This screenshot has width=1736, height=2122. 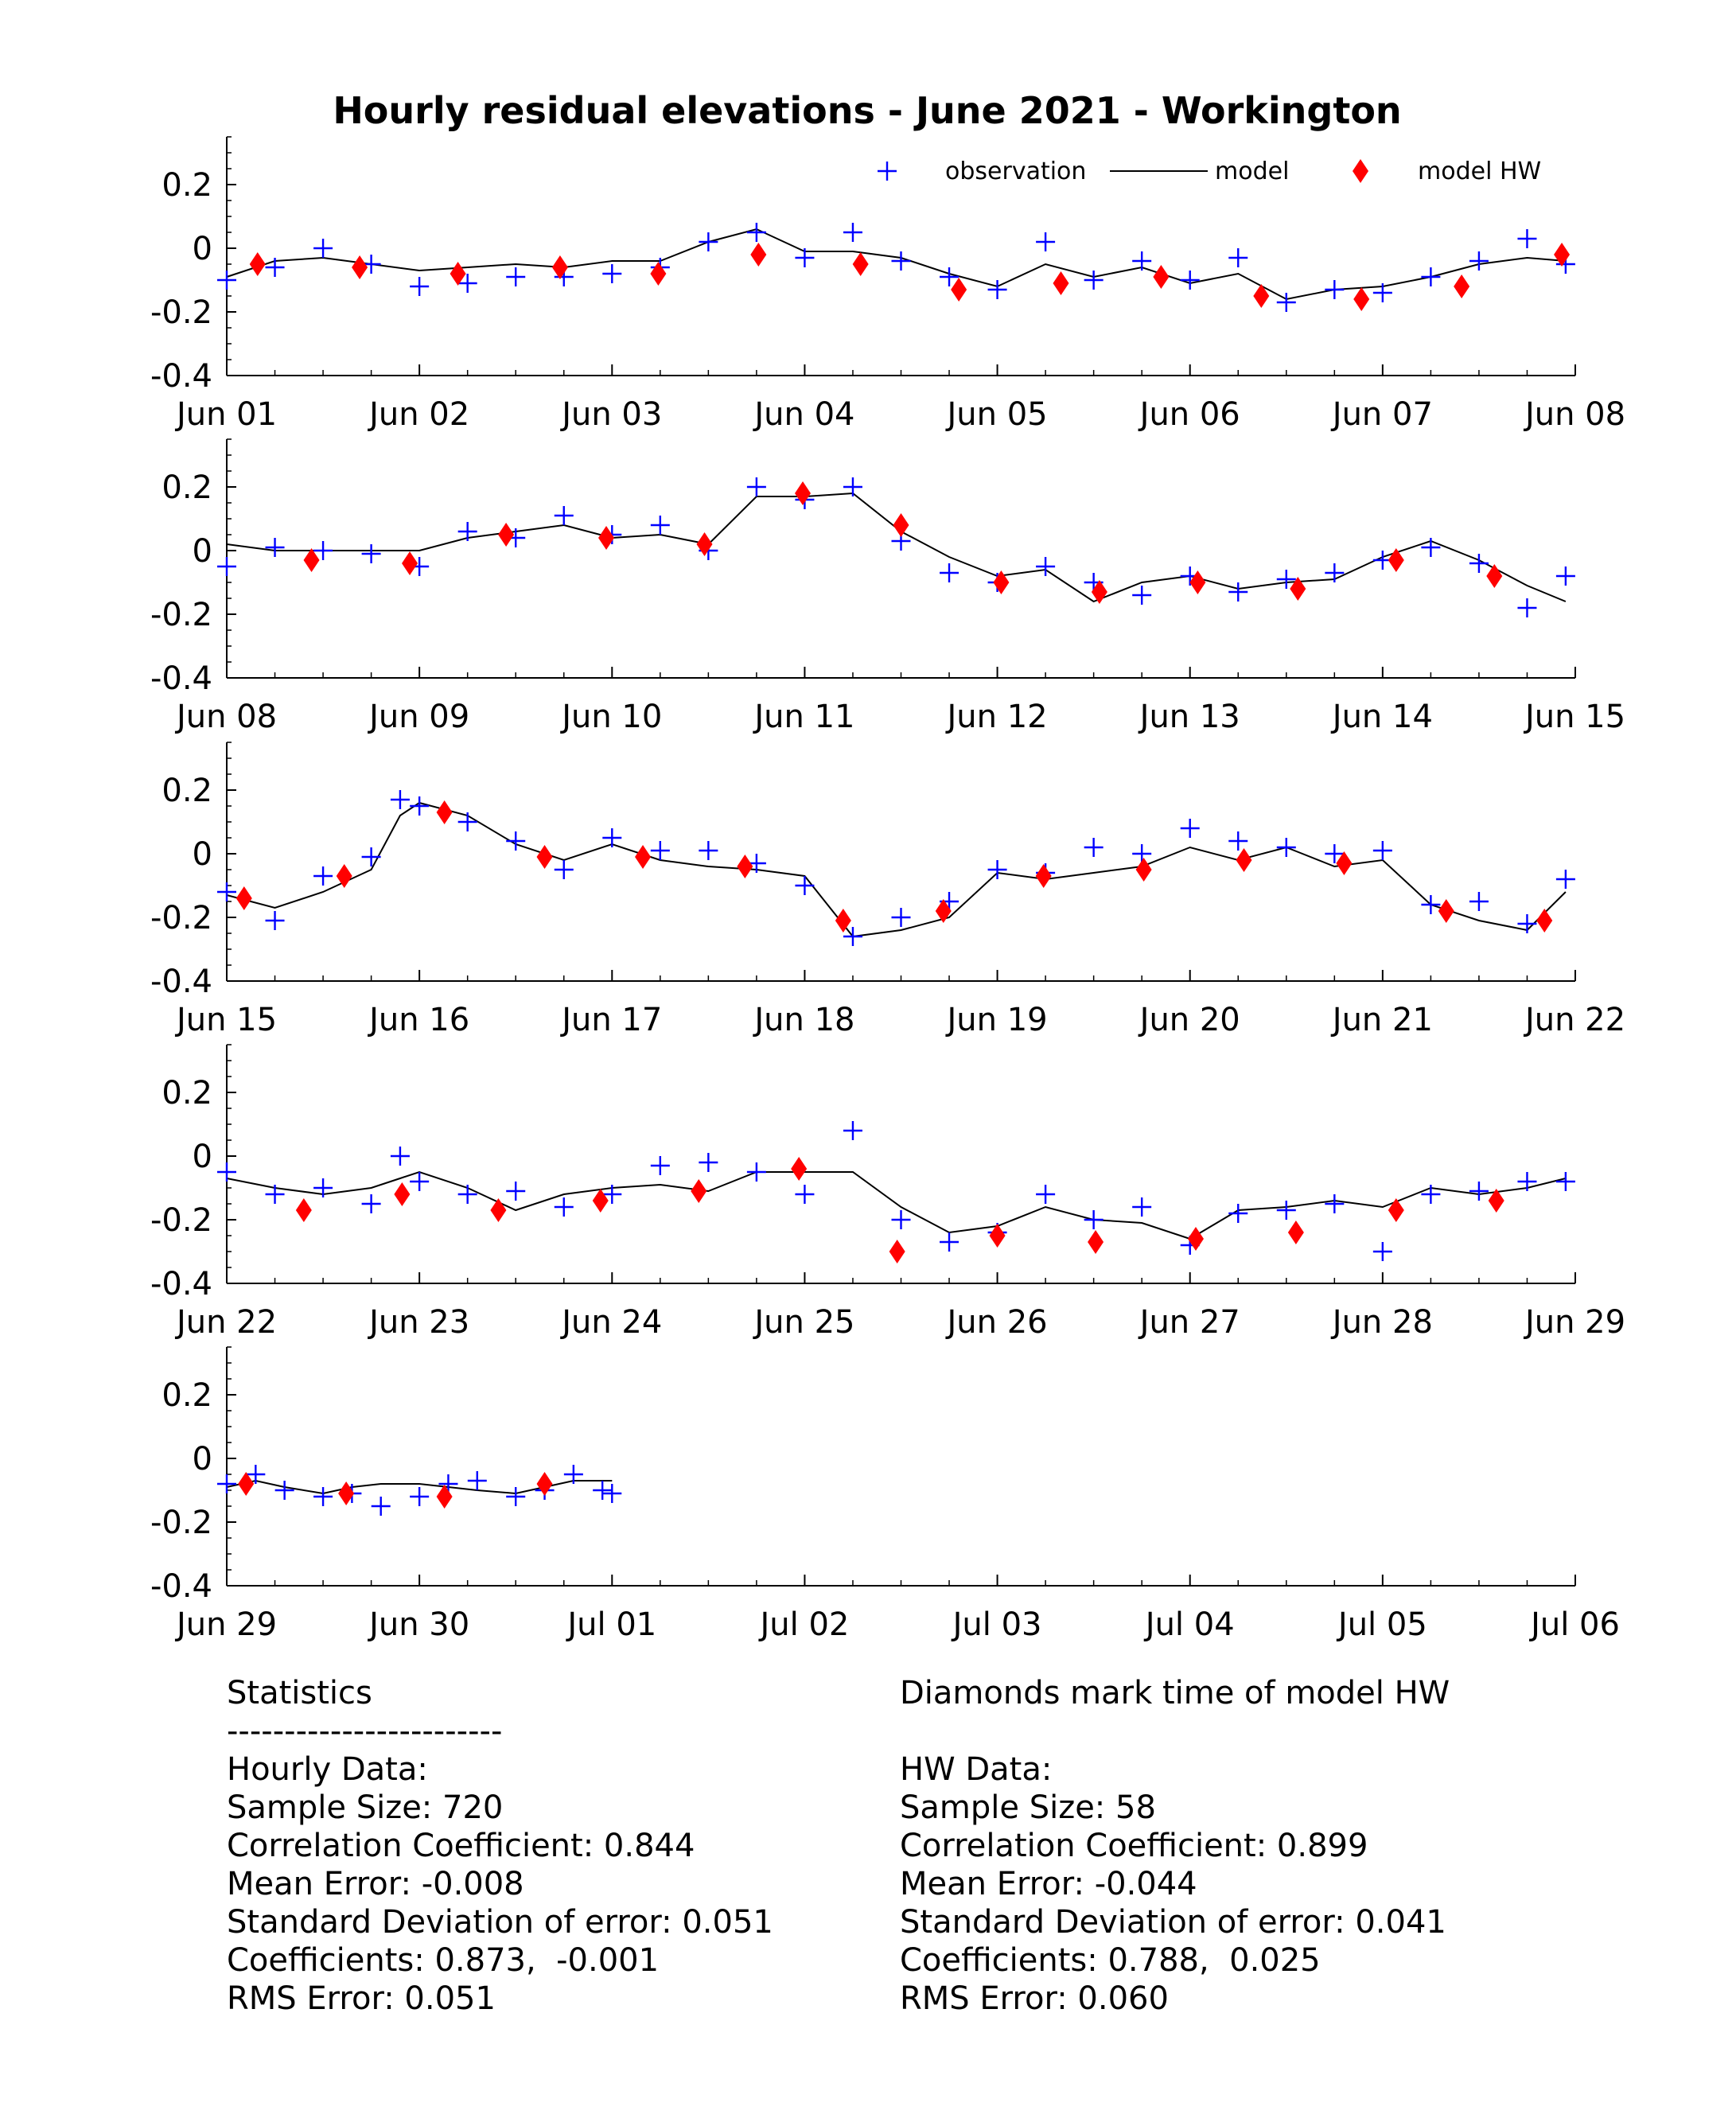 What do you see at coordinates (1134, 1846) in the screenshot?
I see `stats-correlation: Correlation Coefficient: 0.899` at bounding box center [1134, 1846].